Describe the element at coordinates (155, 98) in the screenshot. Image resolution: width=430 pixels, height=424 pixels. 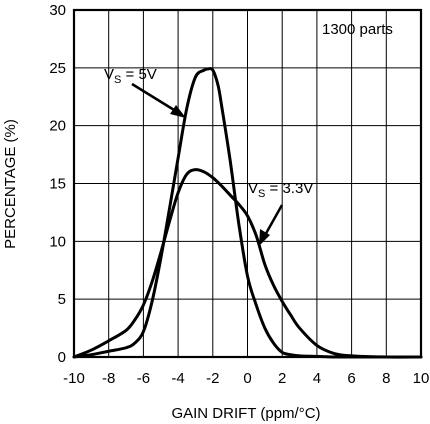
I see `vs5-pointer-line` at that location.